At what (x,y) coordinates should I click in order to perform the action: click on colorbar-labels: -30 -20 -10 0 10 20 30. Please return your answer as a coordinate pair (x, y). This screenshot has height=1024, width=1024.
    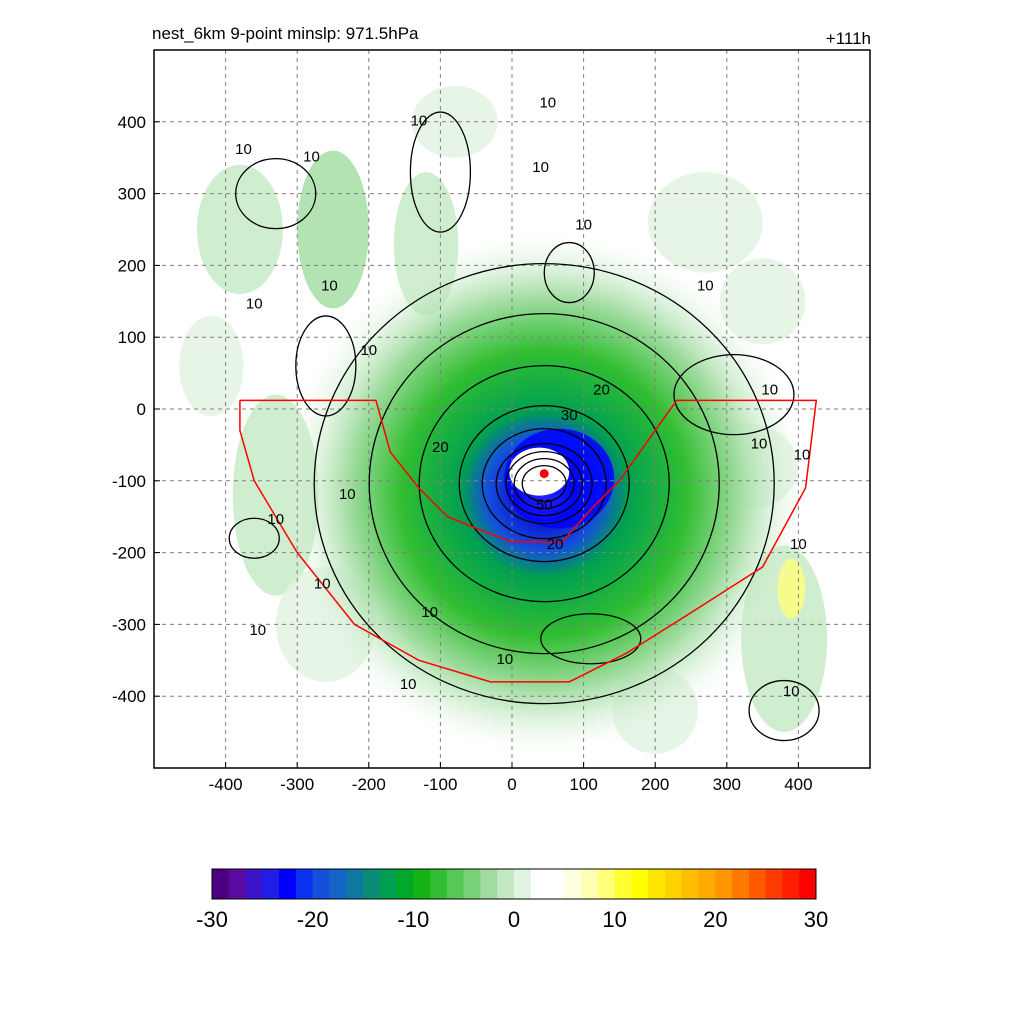
    Looking at the image, I should click on (512, 919).